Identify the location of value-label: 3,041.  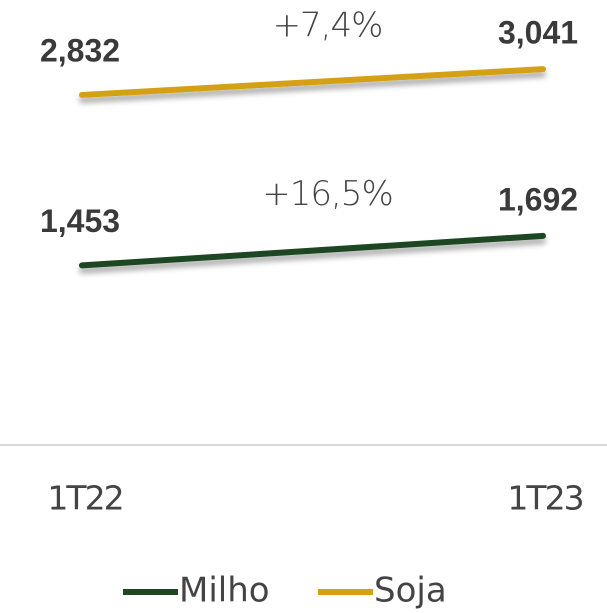
(538, 33).